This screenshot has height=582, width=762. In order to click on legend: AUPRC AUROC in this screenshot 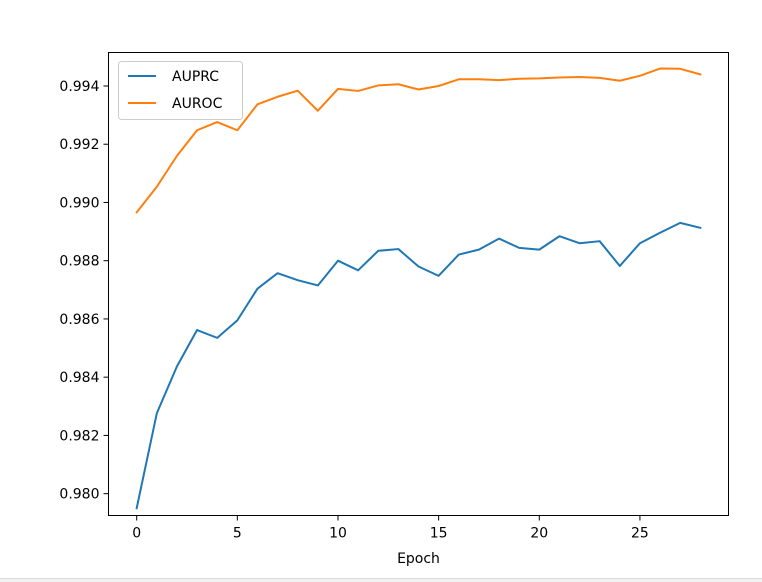, I will do `click(180, 90)`.